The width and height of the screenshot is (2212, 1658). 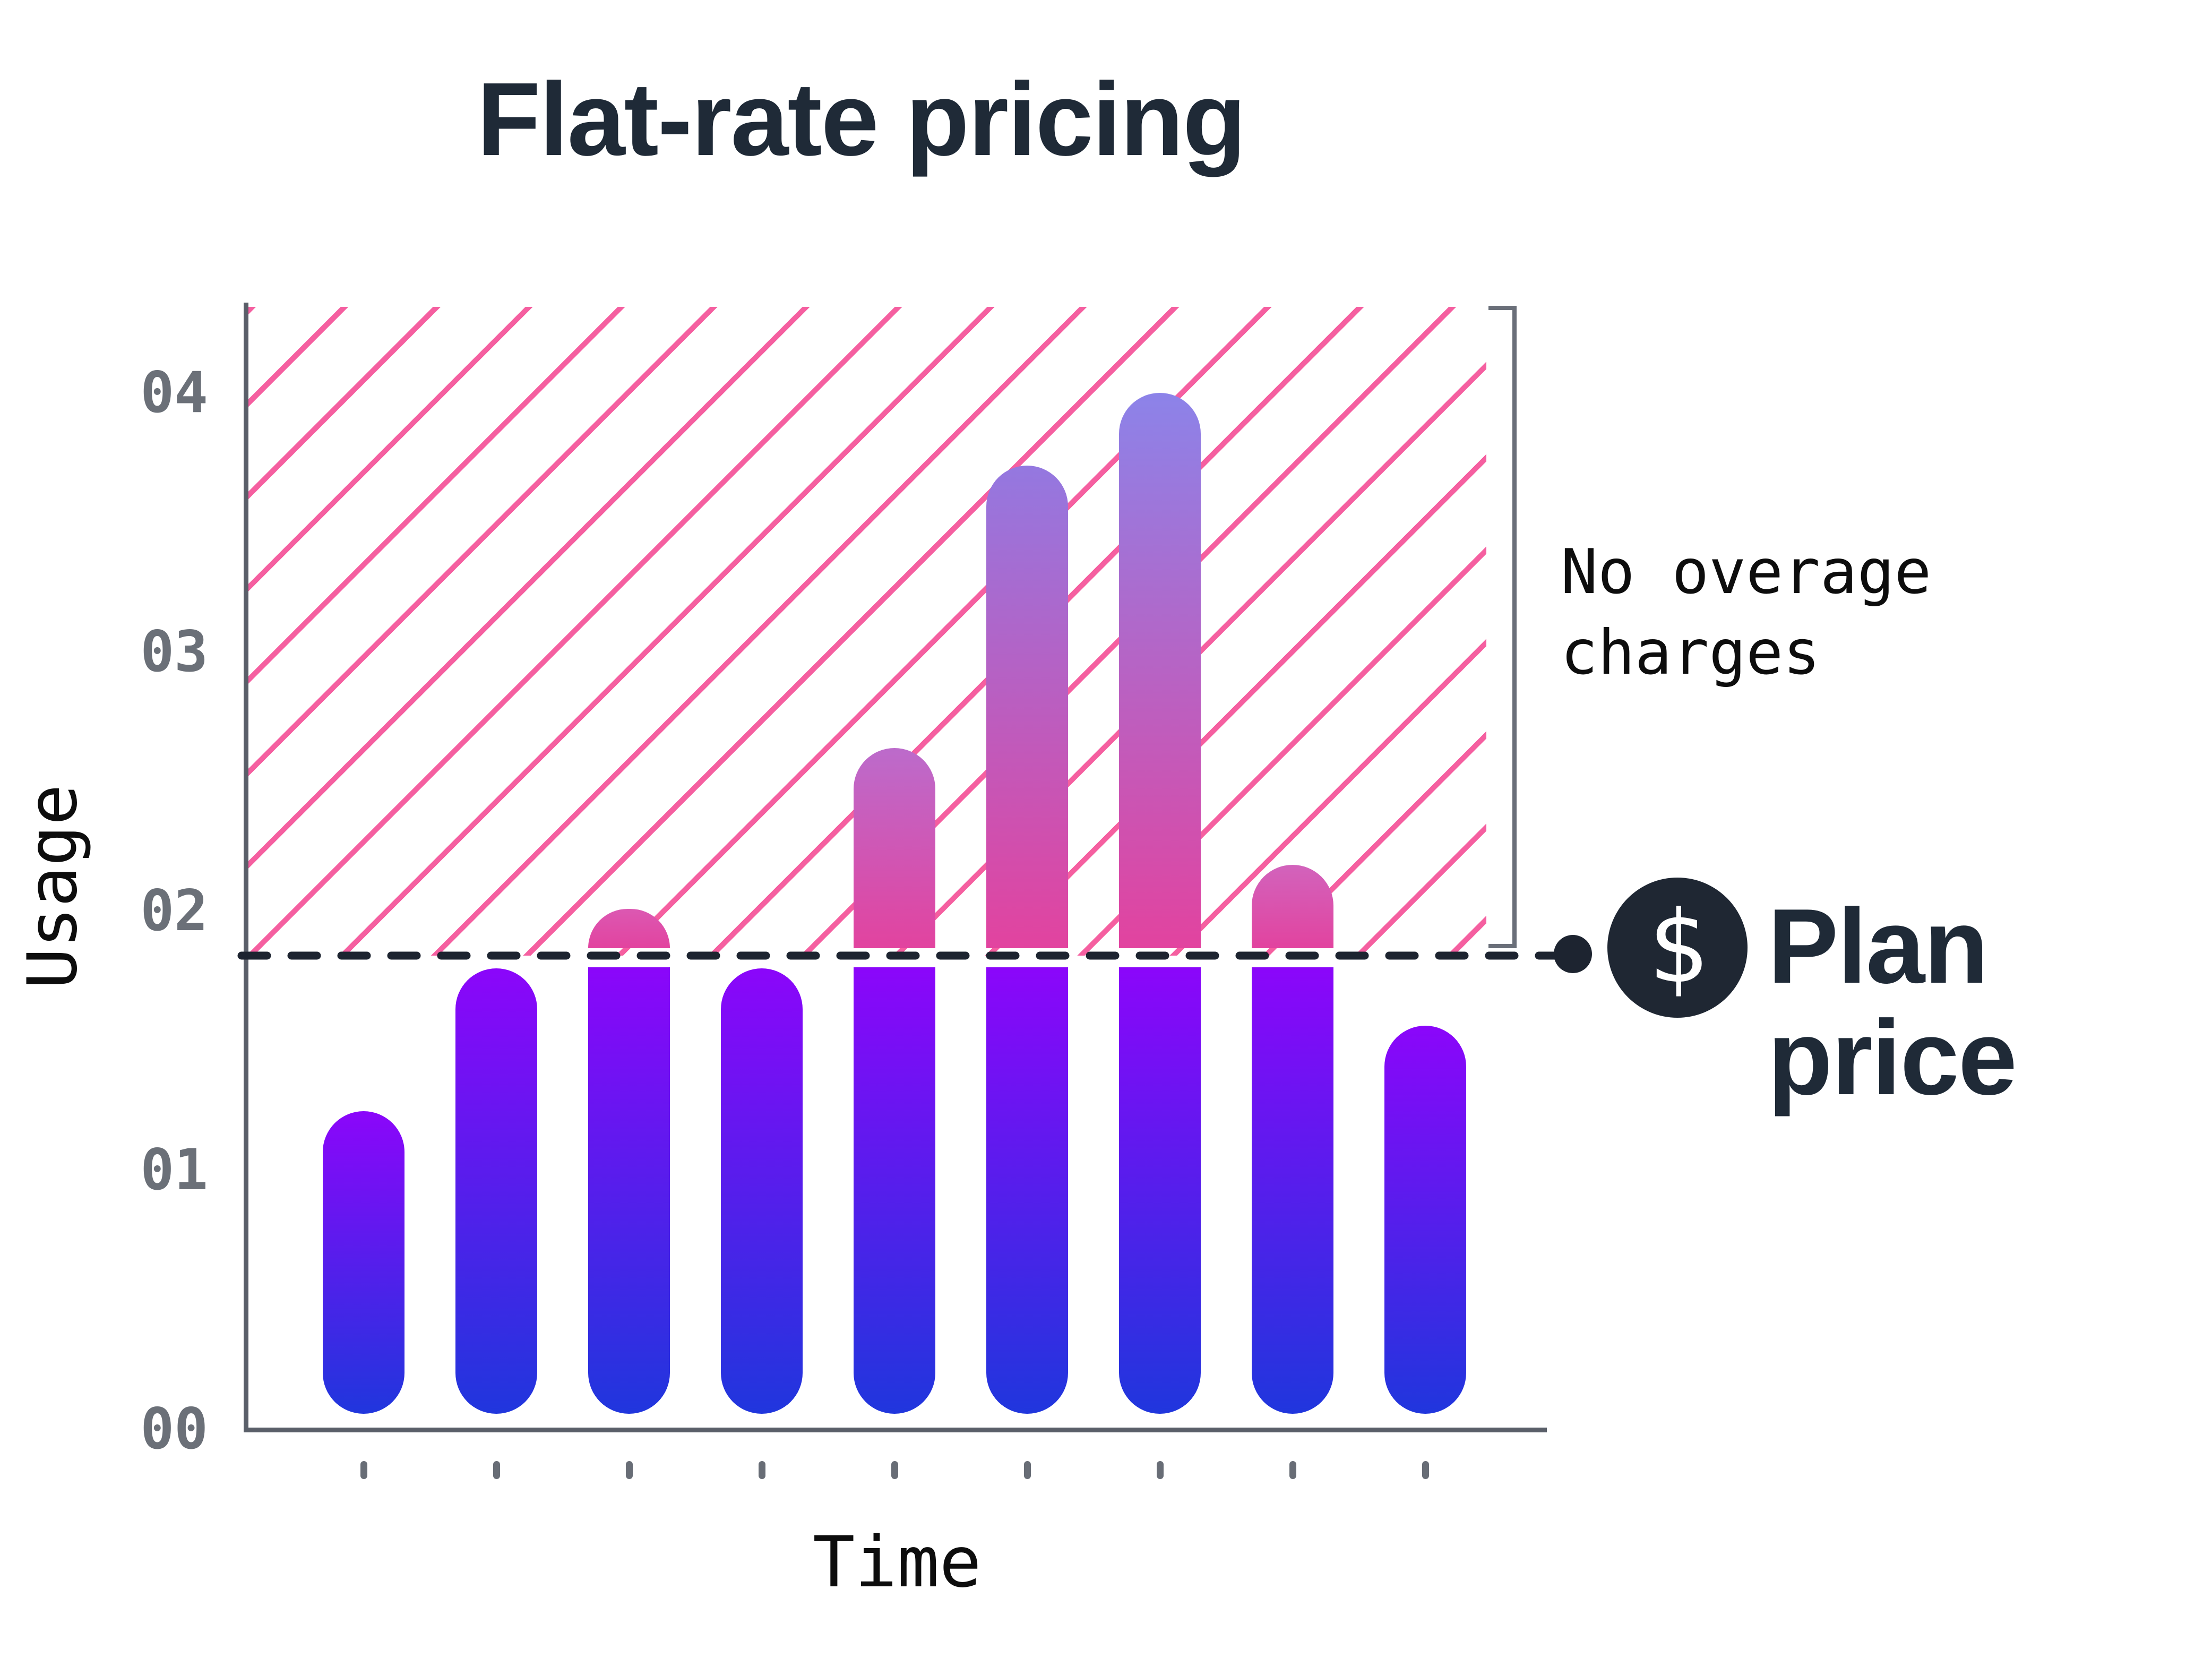 What do you see at coordinates (898, 1563) in the screenshot?
I see `x-axis-title: Time` at bounding box center [898, 1563].